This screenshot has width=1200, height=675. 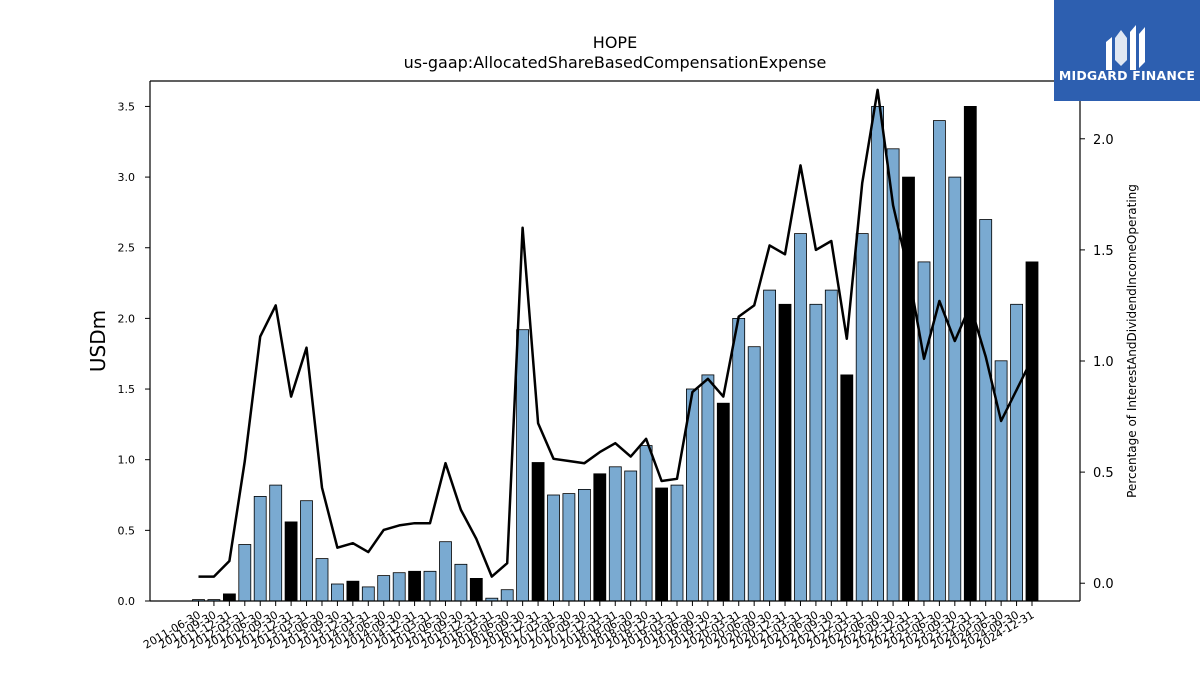 What do you see at coordinates (1103, 251) in the screenshot?
I see `y2-tick-label: 1.5` at bounding box center [1103, 251].